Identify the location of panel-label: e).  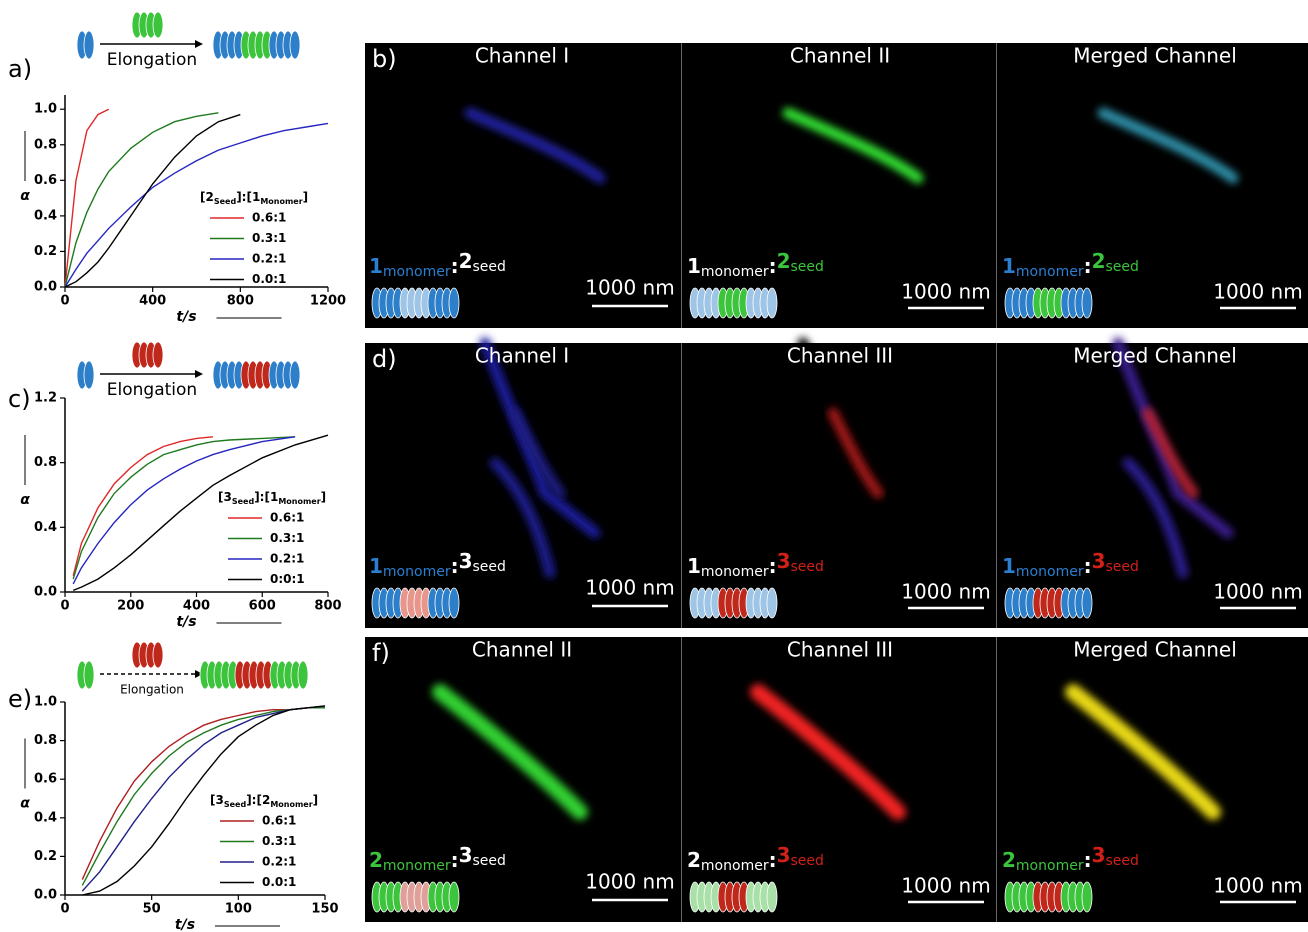
(20, 699).